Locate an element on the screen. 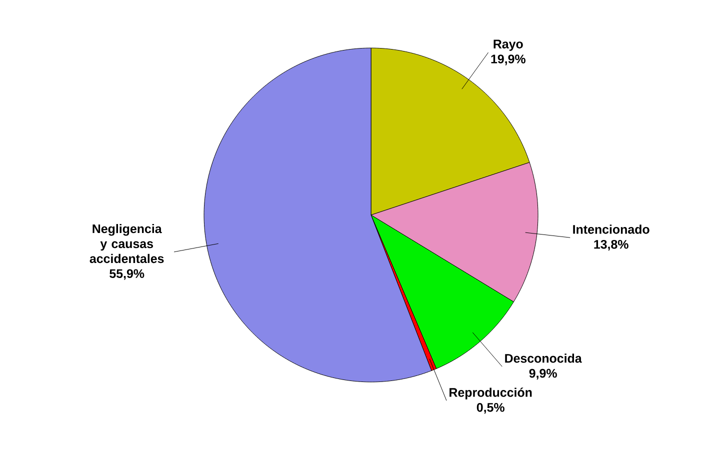 This screenshot has height=463, width=721. data-label: 0,5% is located at coordinates (490, 408).